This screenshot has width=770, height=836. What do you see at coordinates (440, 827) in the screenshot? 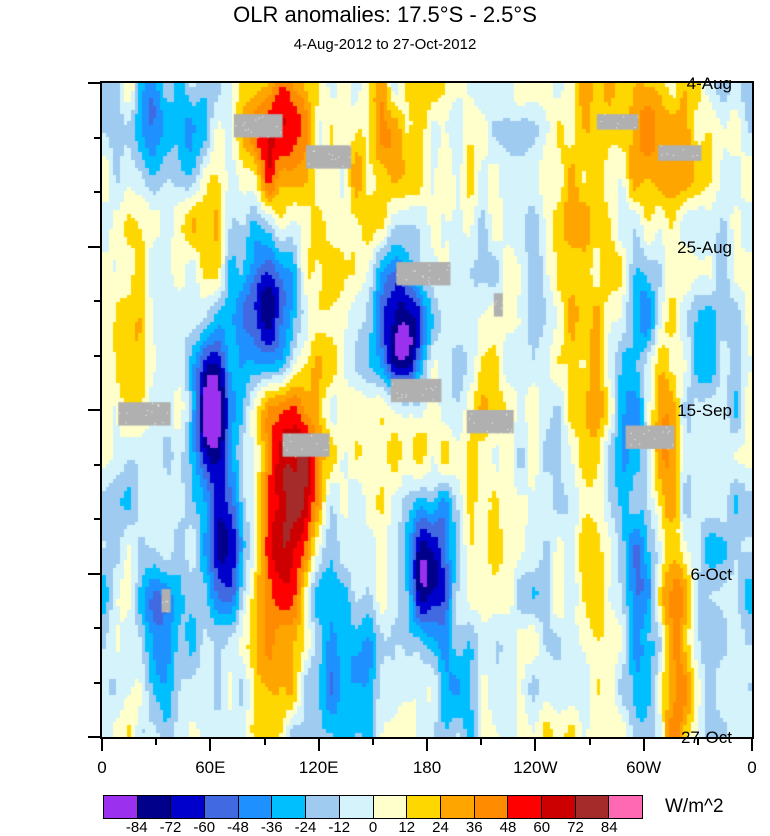
I see `colorbar-tick-label: 24` at bounding box center [440, 827].